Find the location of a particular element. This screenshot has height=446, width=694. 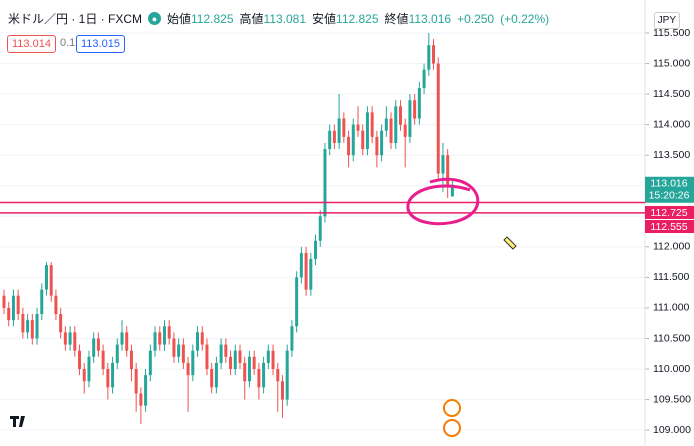

cursor is located at coordinates (510, 243).